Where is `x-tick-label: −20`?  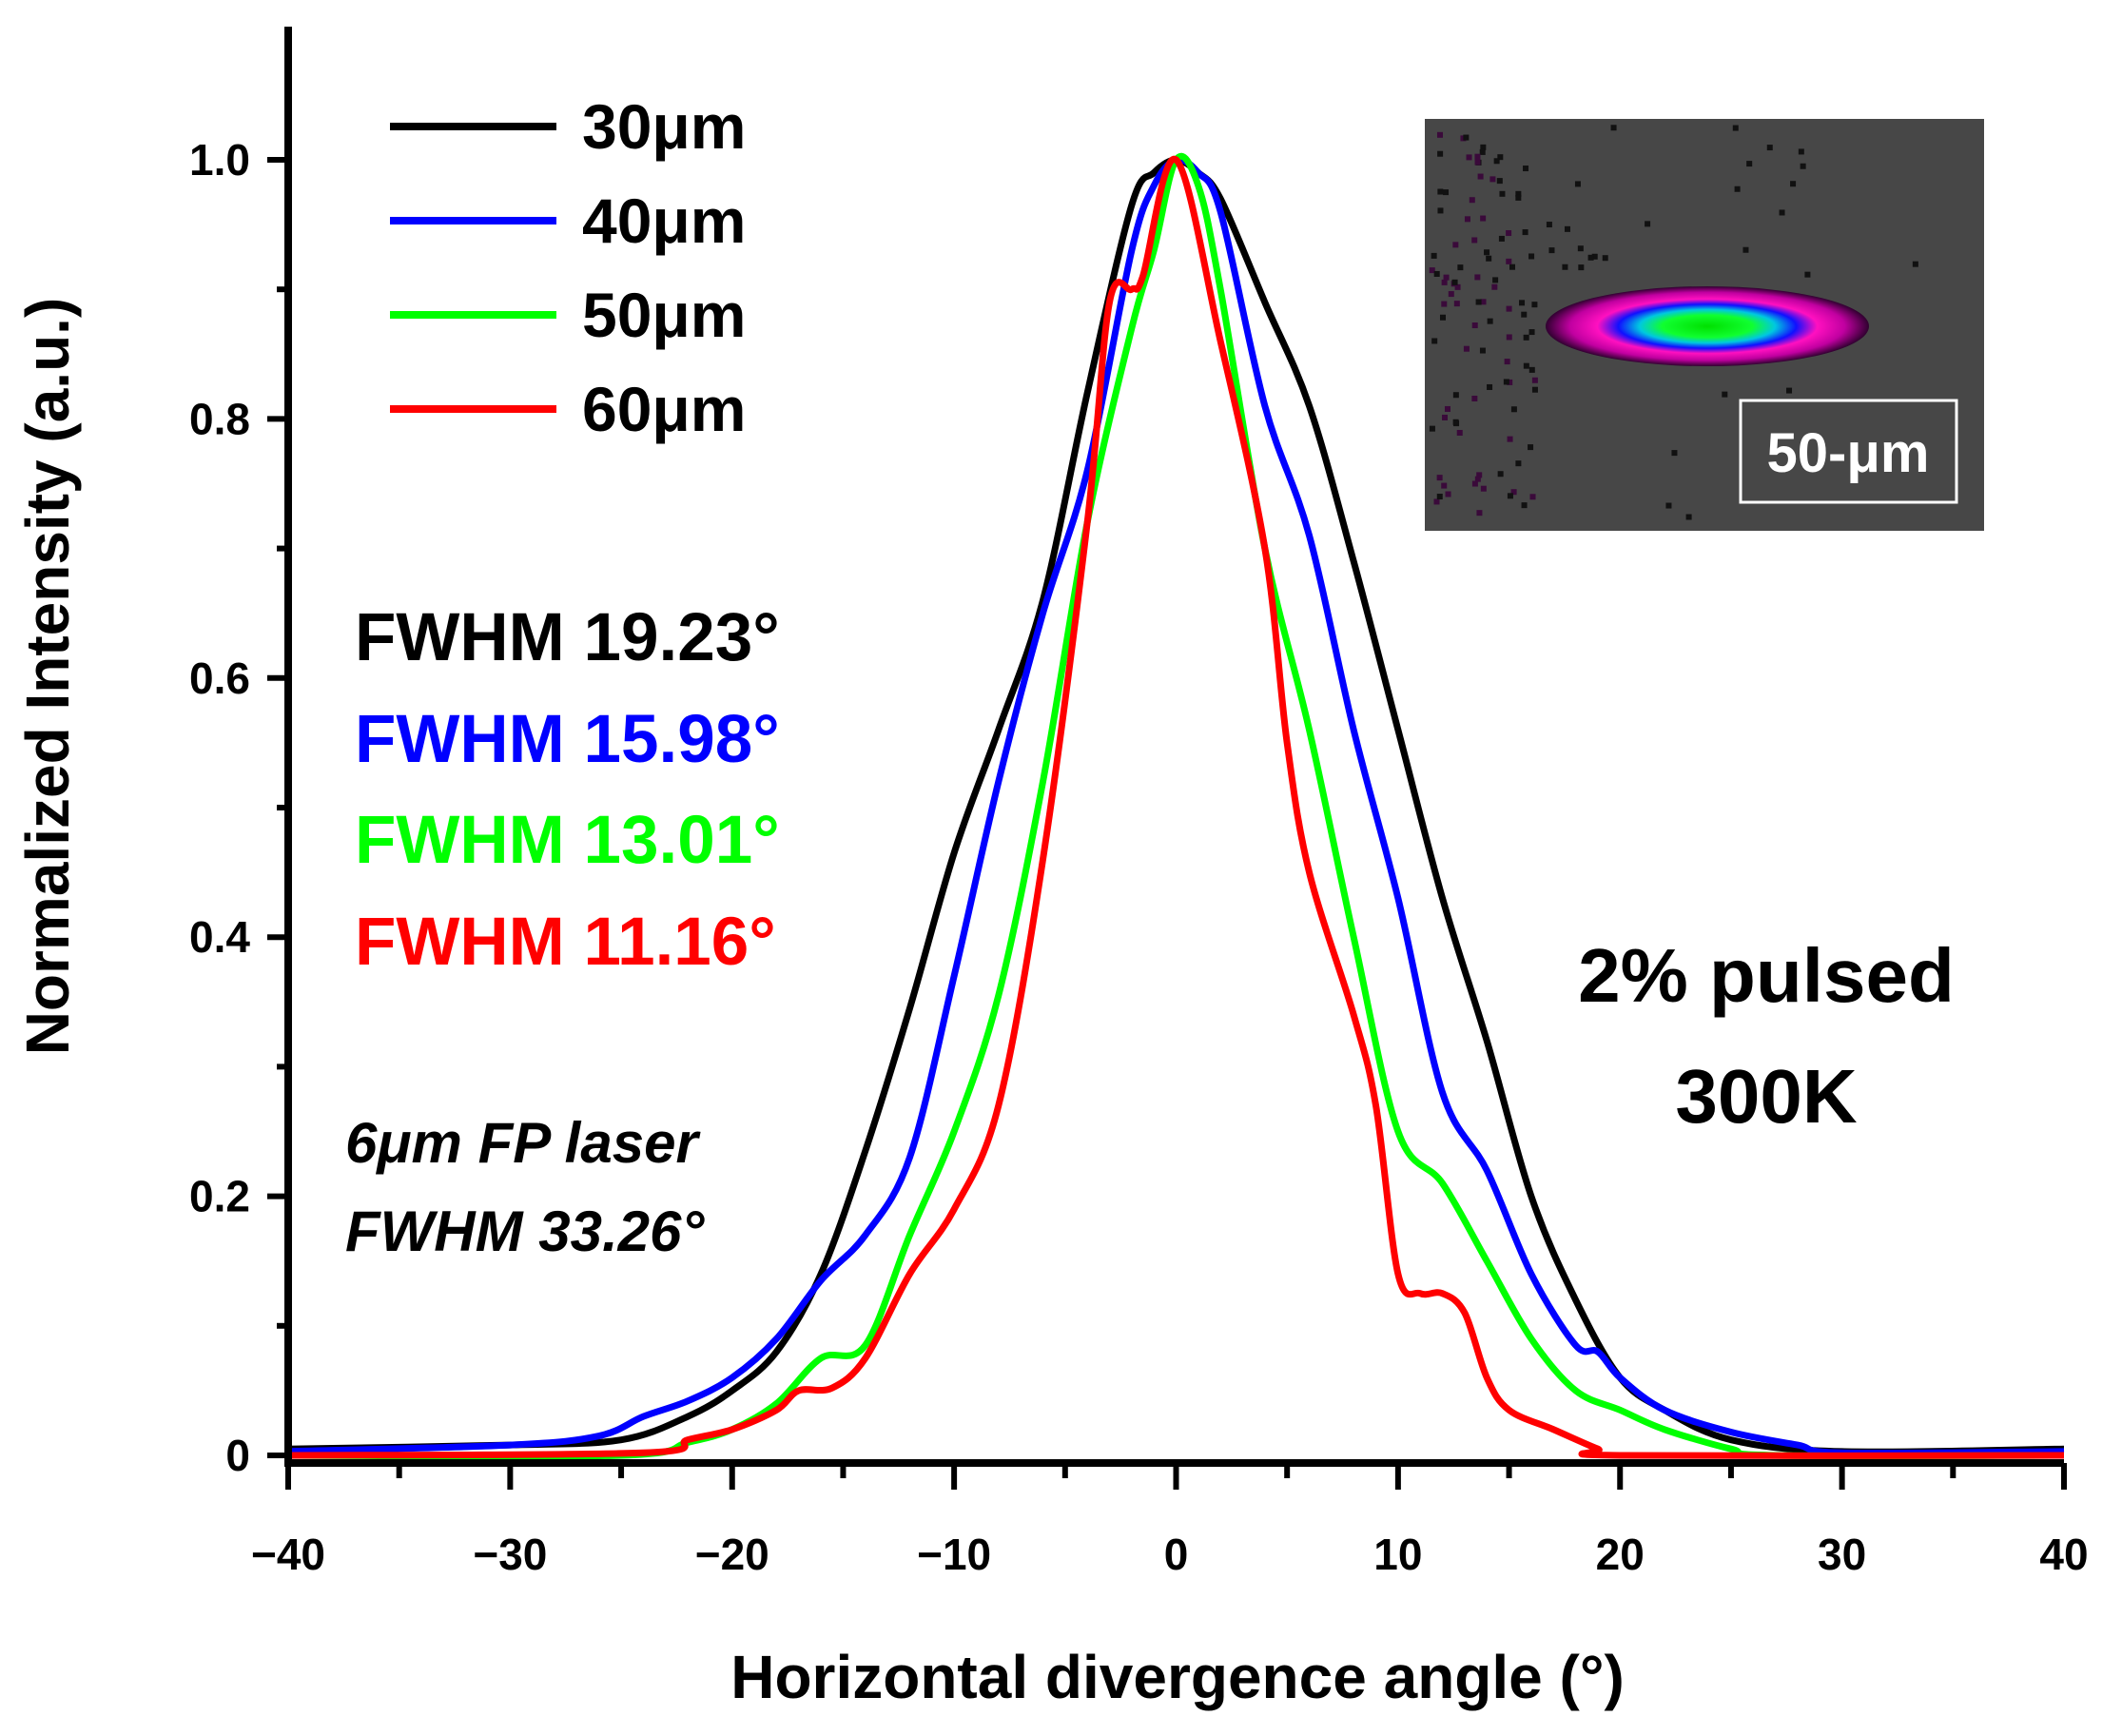
x-tick-label: −20 is located at coordinates (732, 1555).